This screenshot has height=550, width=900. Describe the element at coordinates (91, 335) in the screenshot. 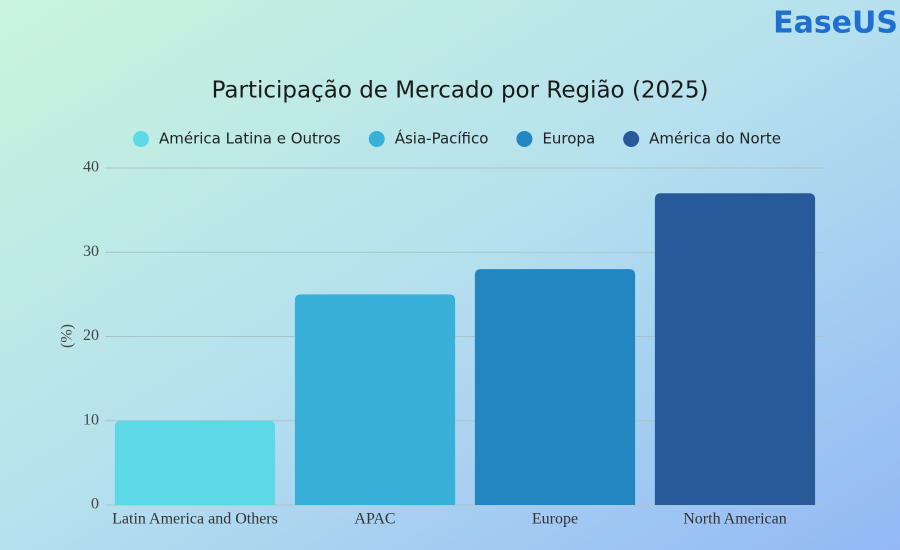

I see `y-tick-label: 20` at that location.